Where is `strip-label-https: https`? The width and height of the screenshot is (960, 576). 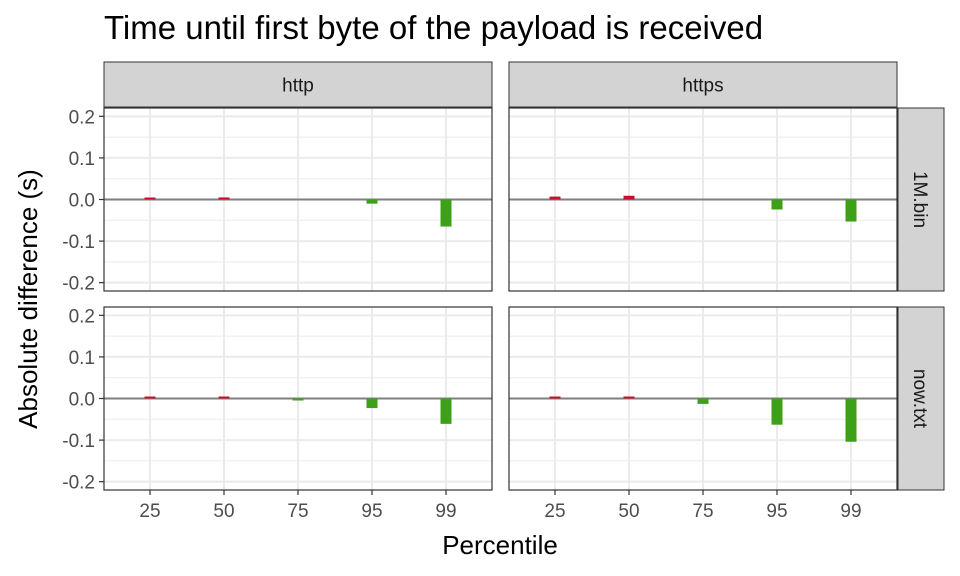
strip-label-https: https is located at coordinates (702, 86).